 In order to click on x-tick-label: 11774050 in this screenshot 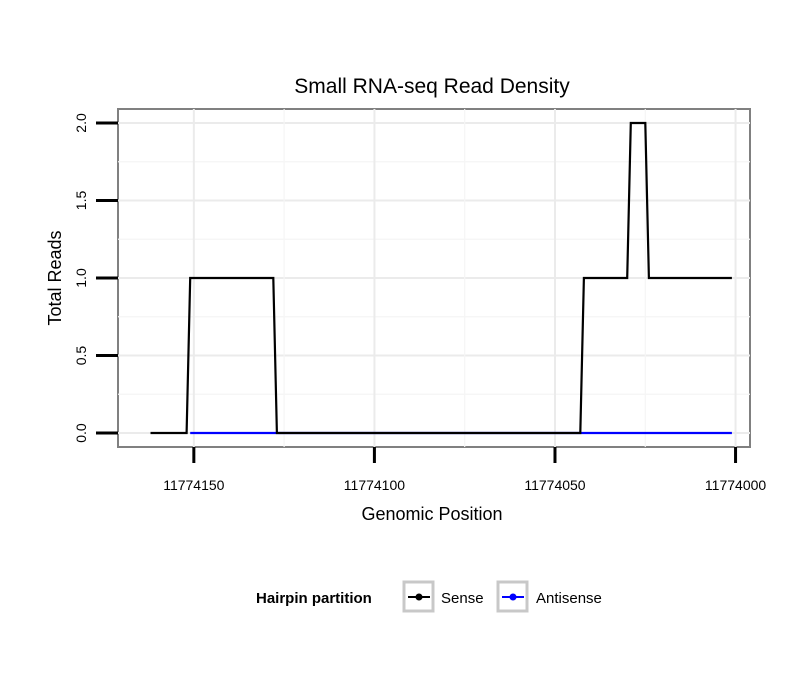, I will do `click(554, 485)`.